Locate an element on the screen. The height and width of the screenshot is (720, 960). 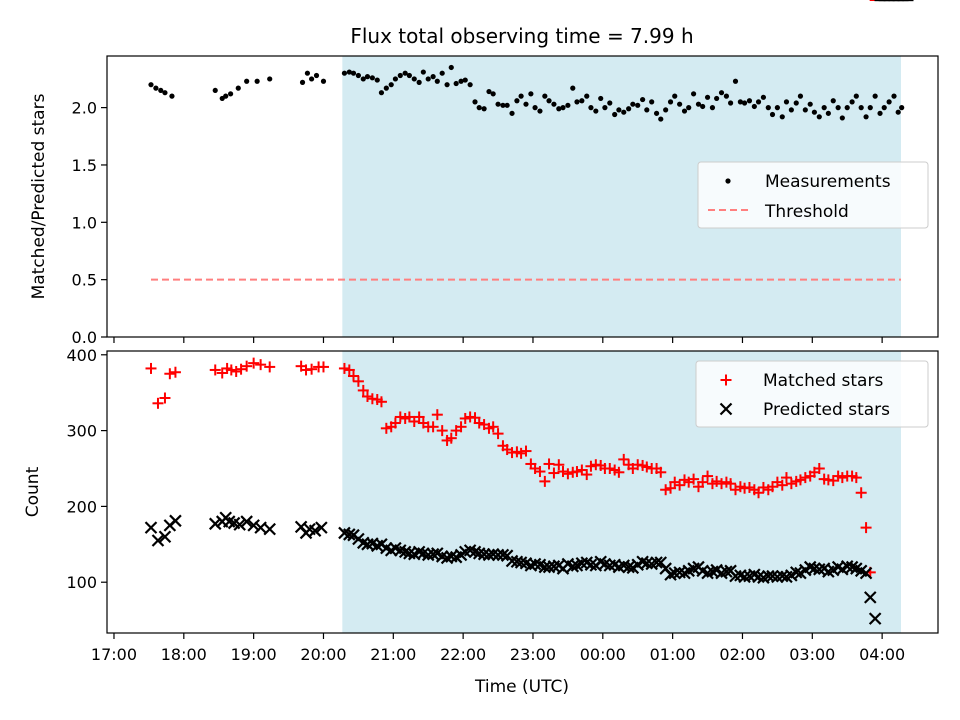
chart-title: Flux total observing time = 7.99 h is located at coordinates (521, 36).